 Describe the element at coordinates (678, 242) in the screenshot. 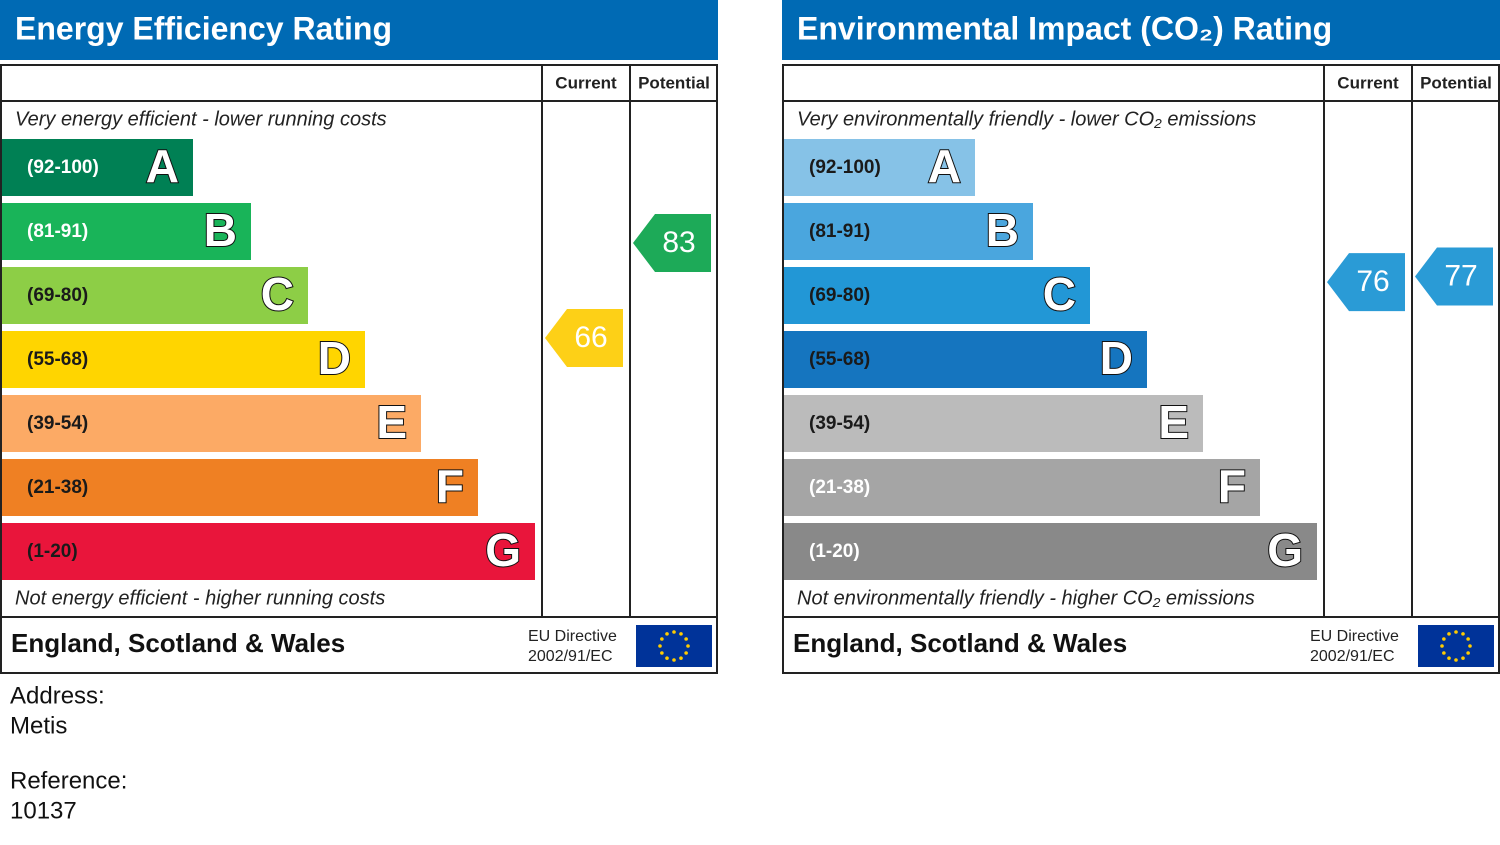

I see `rating-value: 83` at that location.